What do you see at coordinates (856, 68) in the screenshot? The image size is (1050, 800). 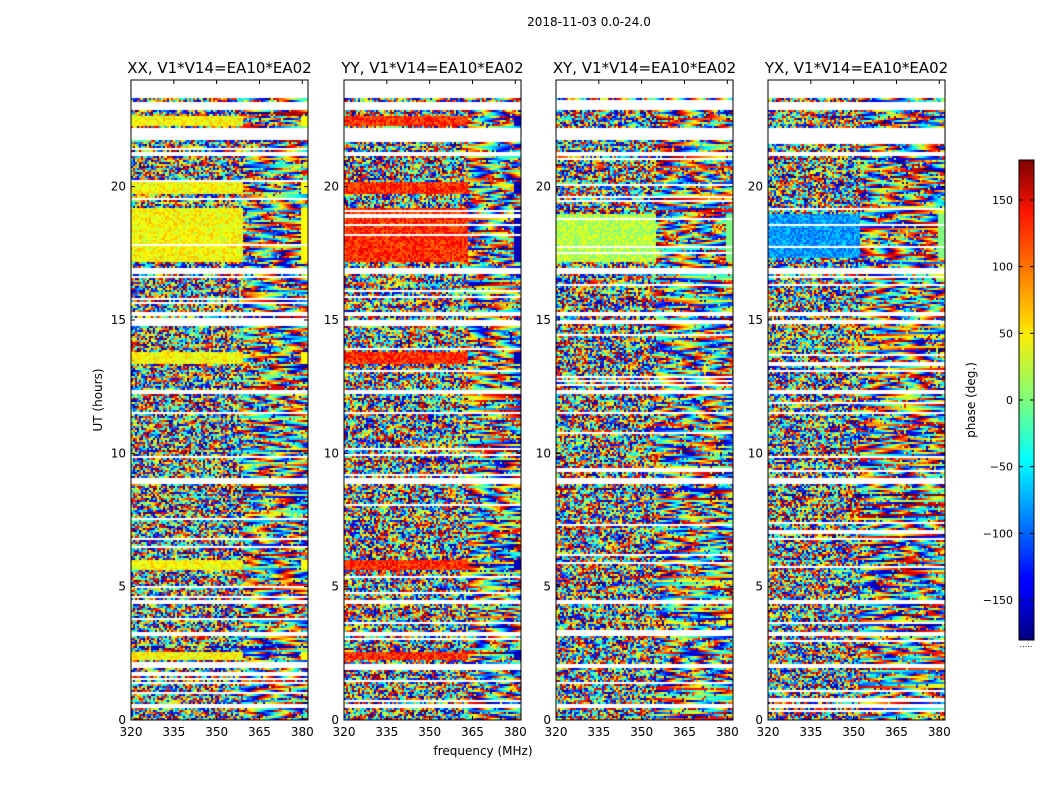 I see `panel-title-4: YX, V1*V14=EA10*EA02` at bounding box center [856, 68].